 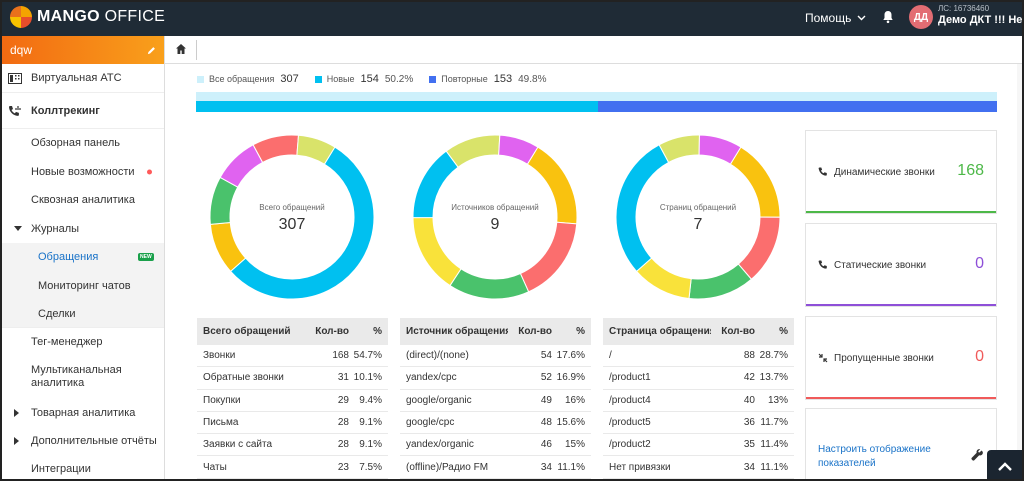 I want to click on sidebar-item-journals: Журналы, so click(x=83, y=228).